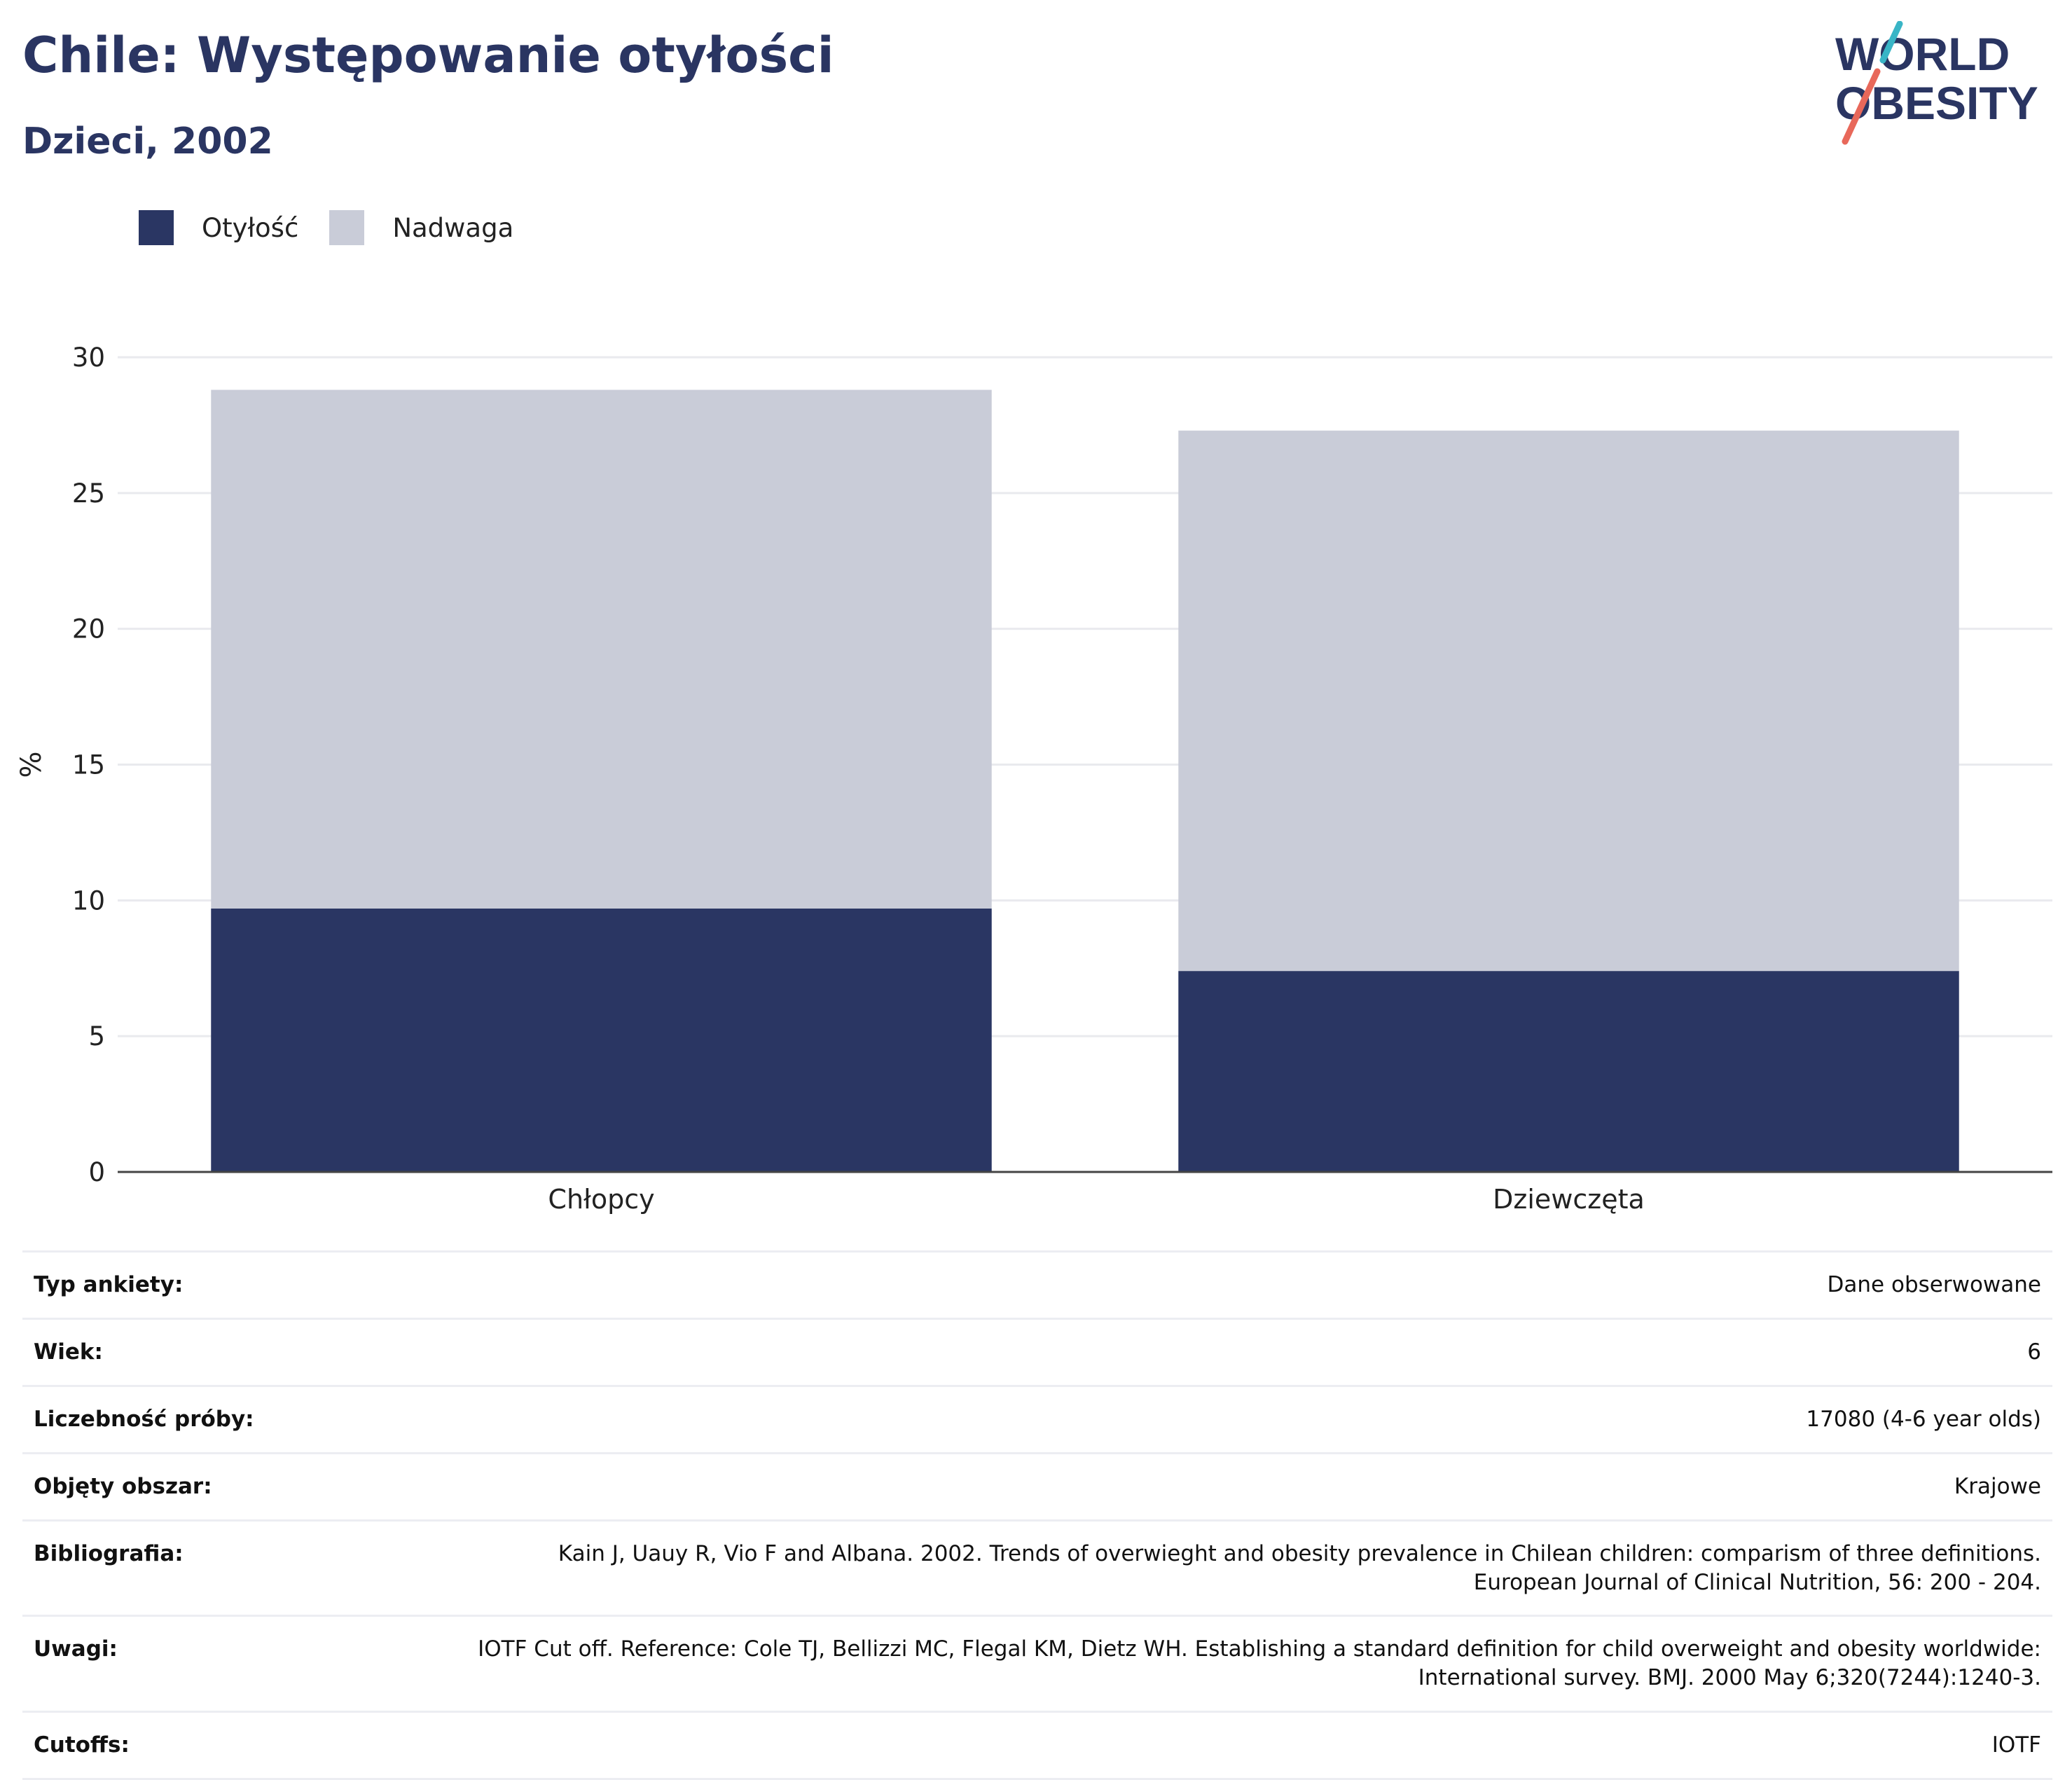 The width and height of the screenshot is (2072, 1780). I want to click on info-value-sample-size: 17080 (4-6 year olds), so click(1924, 1419).